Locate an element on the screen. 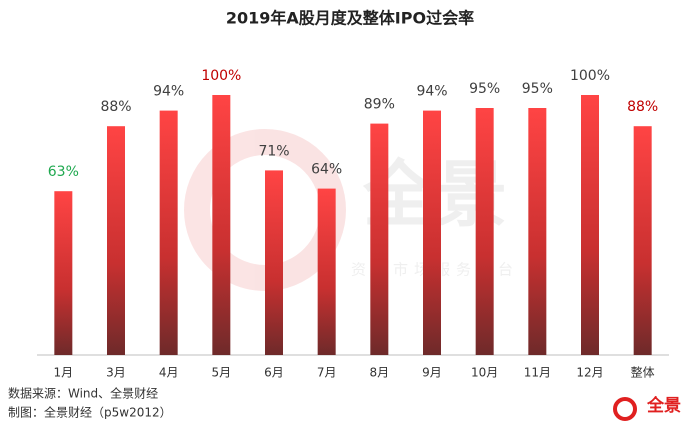  x-tick-label: 4月 is located at coordinates (169, 373).